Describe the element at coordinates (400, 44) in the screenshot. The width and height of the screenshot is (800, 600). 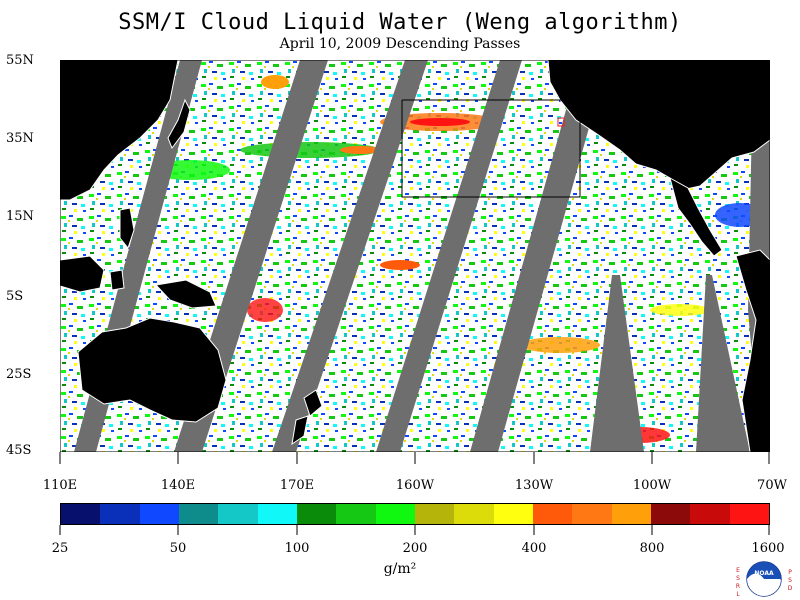
I see `map-subtitle: April 10, 2009 Descending Passes` at that location.